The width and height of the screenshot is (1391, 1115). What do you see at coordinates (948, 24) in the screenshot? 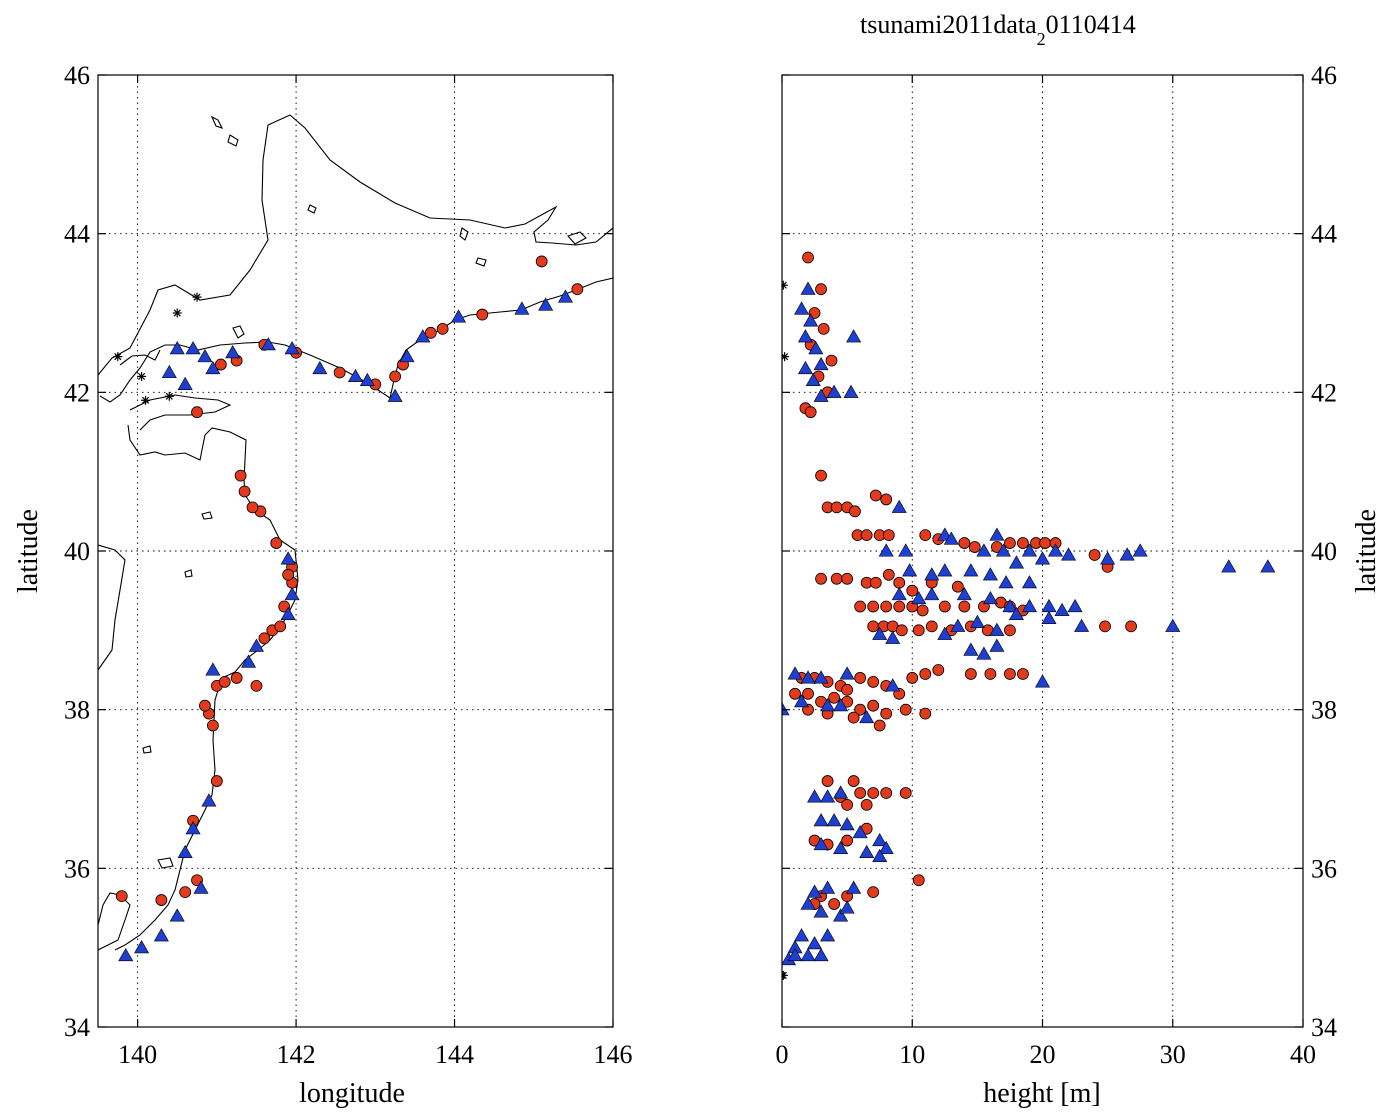
I see `chart-title-main: tsunami2011data` at bounding box center [948, 24].